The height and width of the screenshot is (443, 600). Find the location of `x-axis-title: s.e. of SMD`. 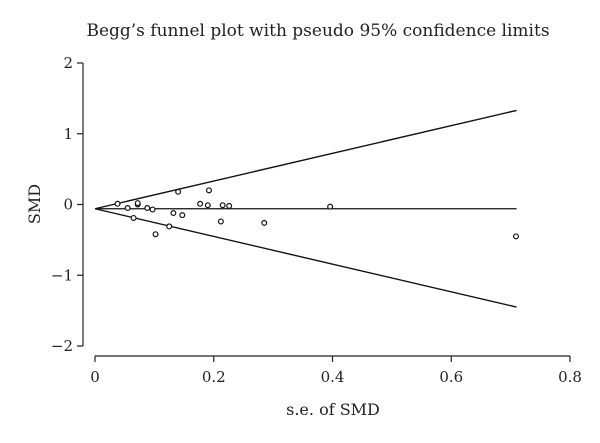

x-axis-title: s.e. of SMD is located at coordinates (333, 409).